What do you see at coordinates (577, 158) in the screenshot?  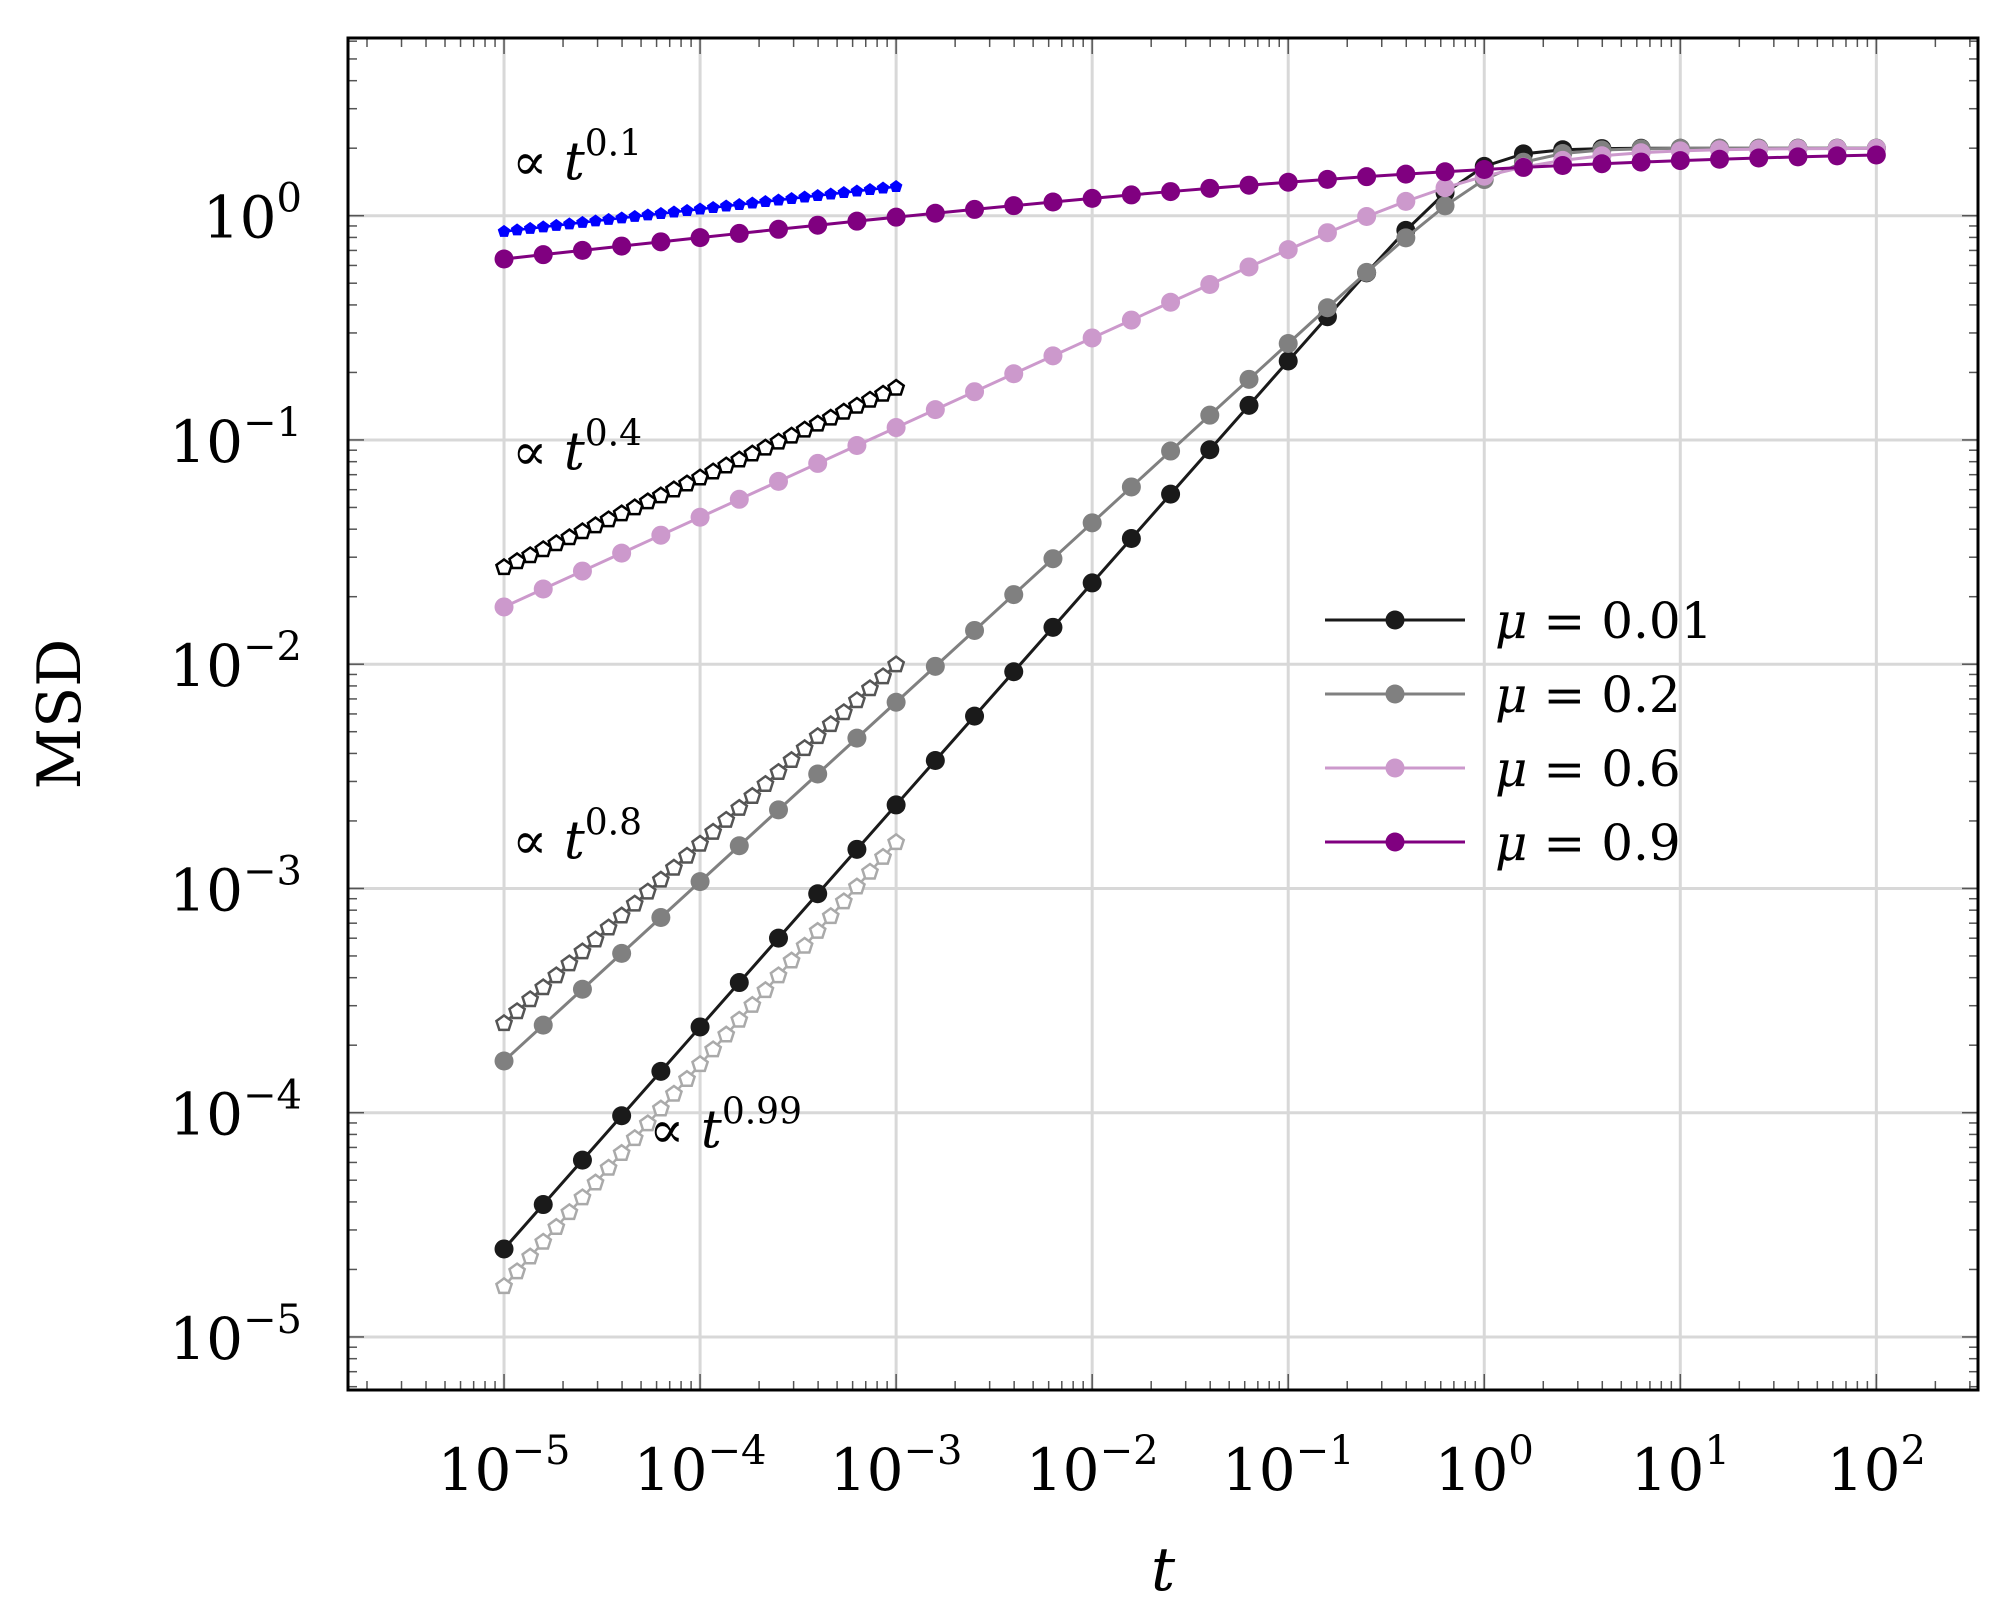 I see `annotation-power-law: ∝ t0.1` at bounding box center [577, 158].